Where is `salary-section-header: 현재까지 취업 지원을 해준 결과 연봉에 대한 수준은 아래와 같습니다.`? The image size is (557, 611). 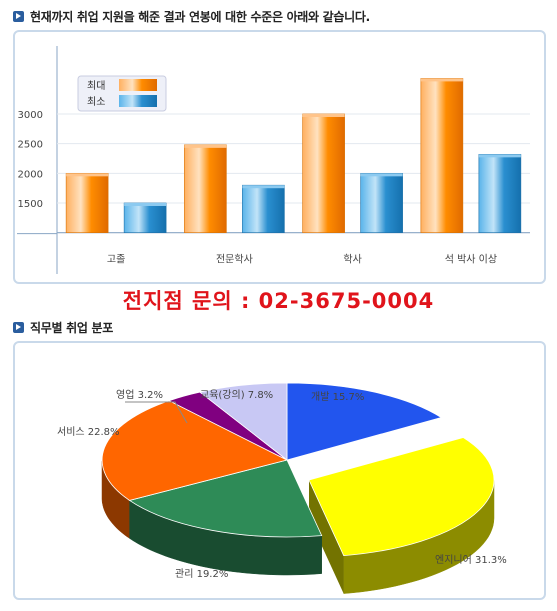
salary-section-header: 현재까지 취업 지원을 해준 결과 연봉에 대한 수준은 아래와 같습니다. is located at coordinates (191, 16).